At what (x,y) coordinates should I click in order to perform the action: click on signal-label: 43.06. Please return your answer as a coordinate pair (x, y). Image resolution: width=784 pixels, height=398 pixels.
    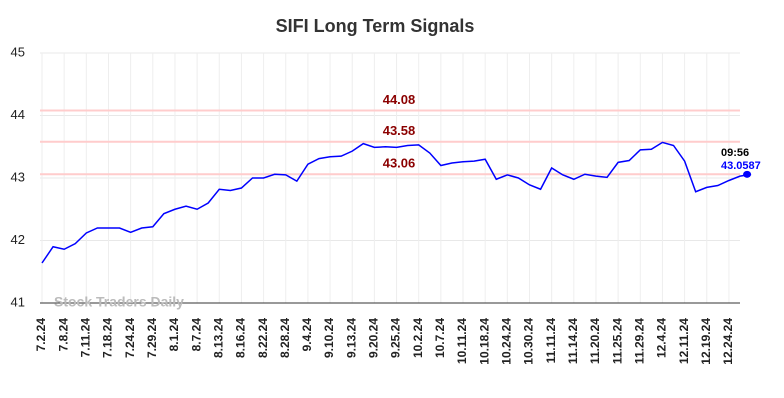
    Looking at the image, I should click on (399, 163).